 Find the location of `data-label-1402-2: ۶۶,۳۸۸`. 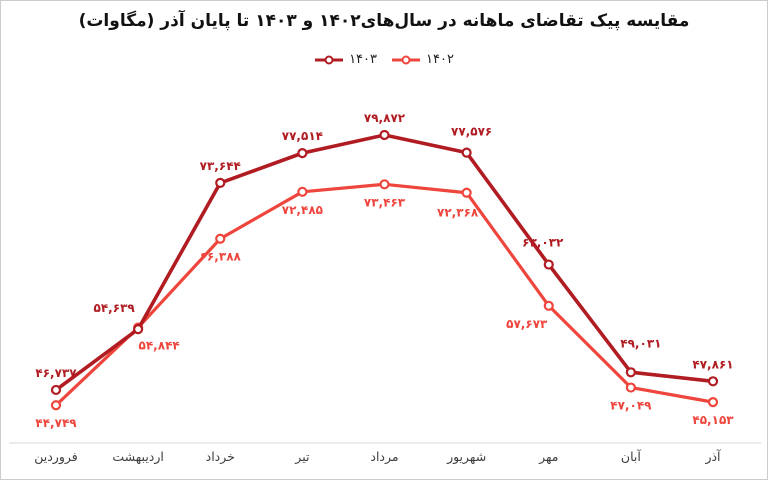

data-label-1402-2: ۶۶,۳۸۸ is located at coordinates (221, 257).